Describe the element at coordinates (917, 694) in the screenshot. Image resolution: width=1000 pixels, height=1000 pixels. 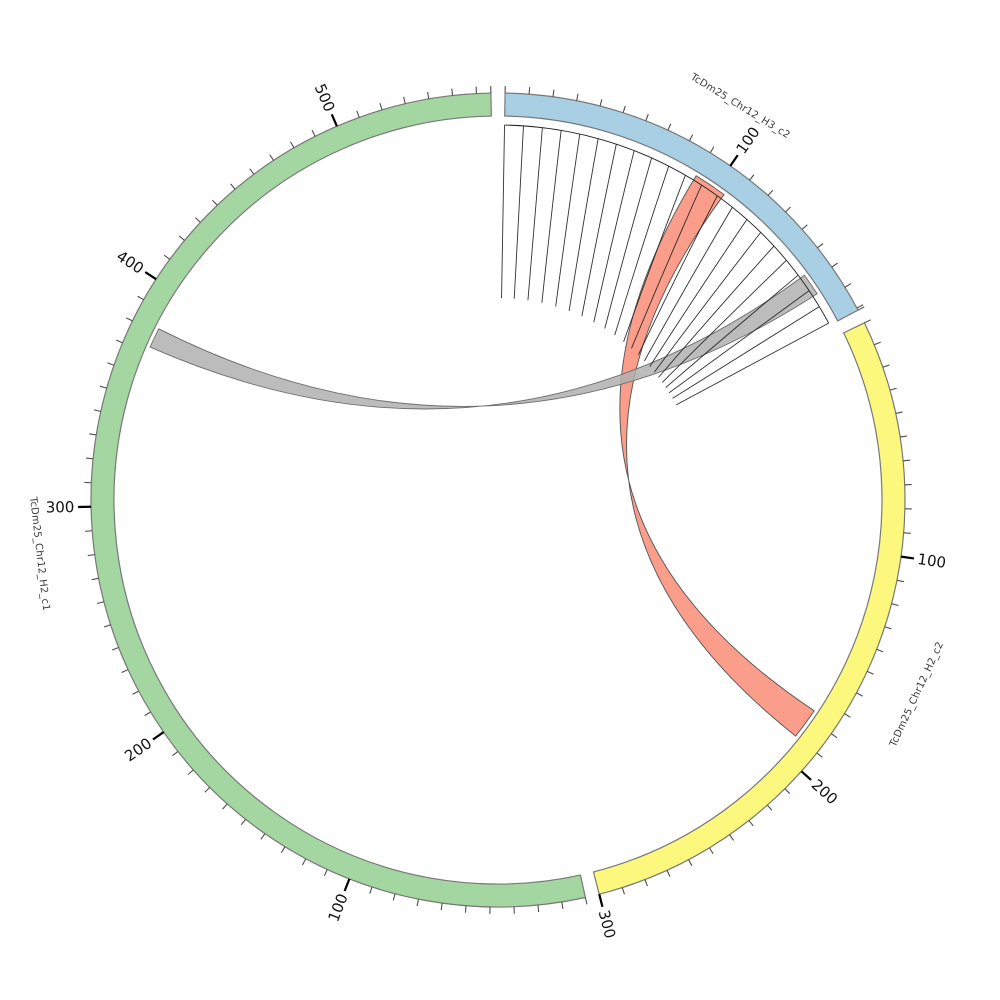
I see `sector-label: TcDm25_Chr12_H2_c2` at that location.